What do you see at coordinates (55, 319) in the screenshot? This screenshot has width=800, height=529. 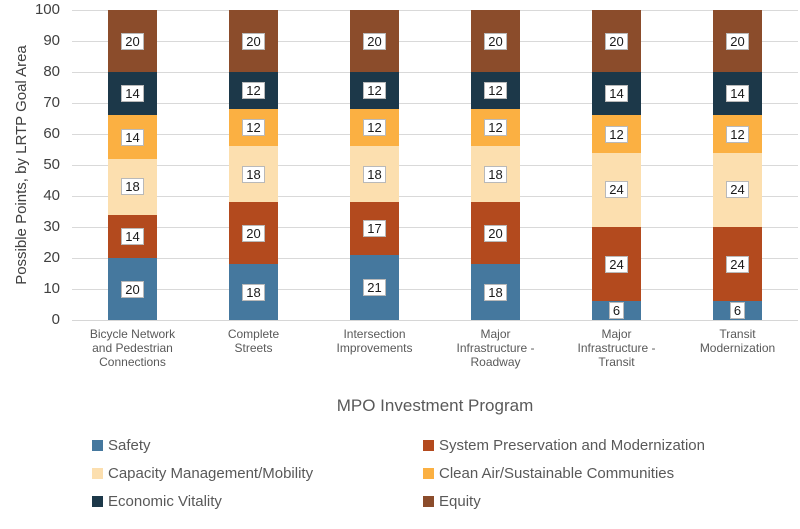 I see `y-tick-label: 0` at bounding box center [55, 319].